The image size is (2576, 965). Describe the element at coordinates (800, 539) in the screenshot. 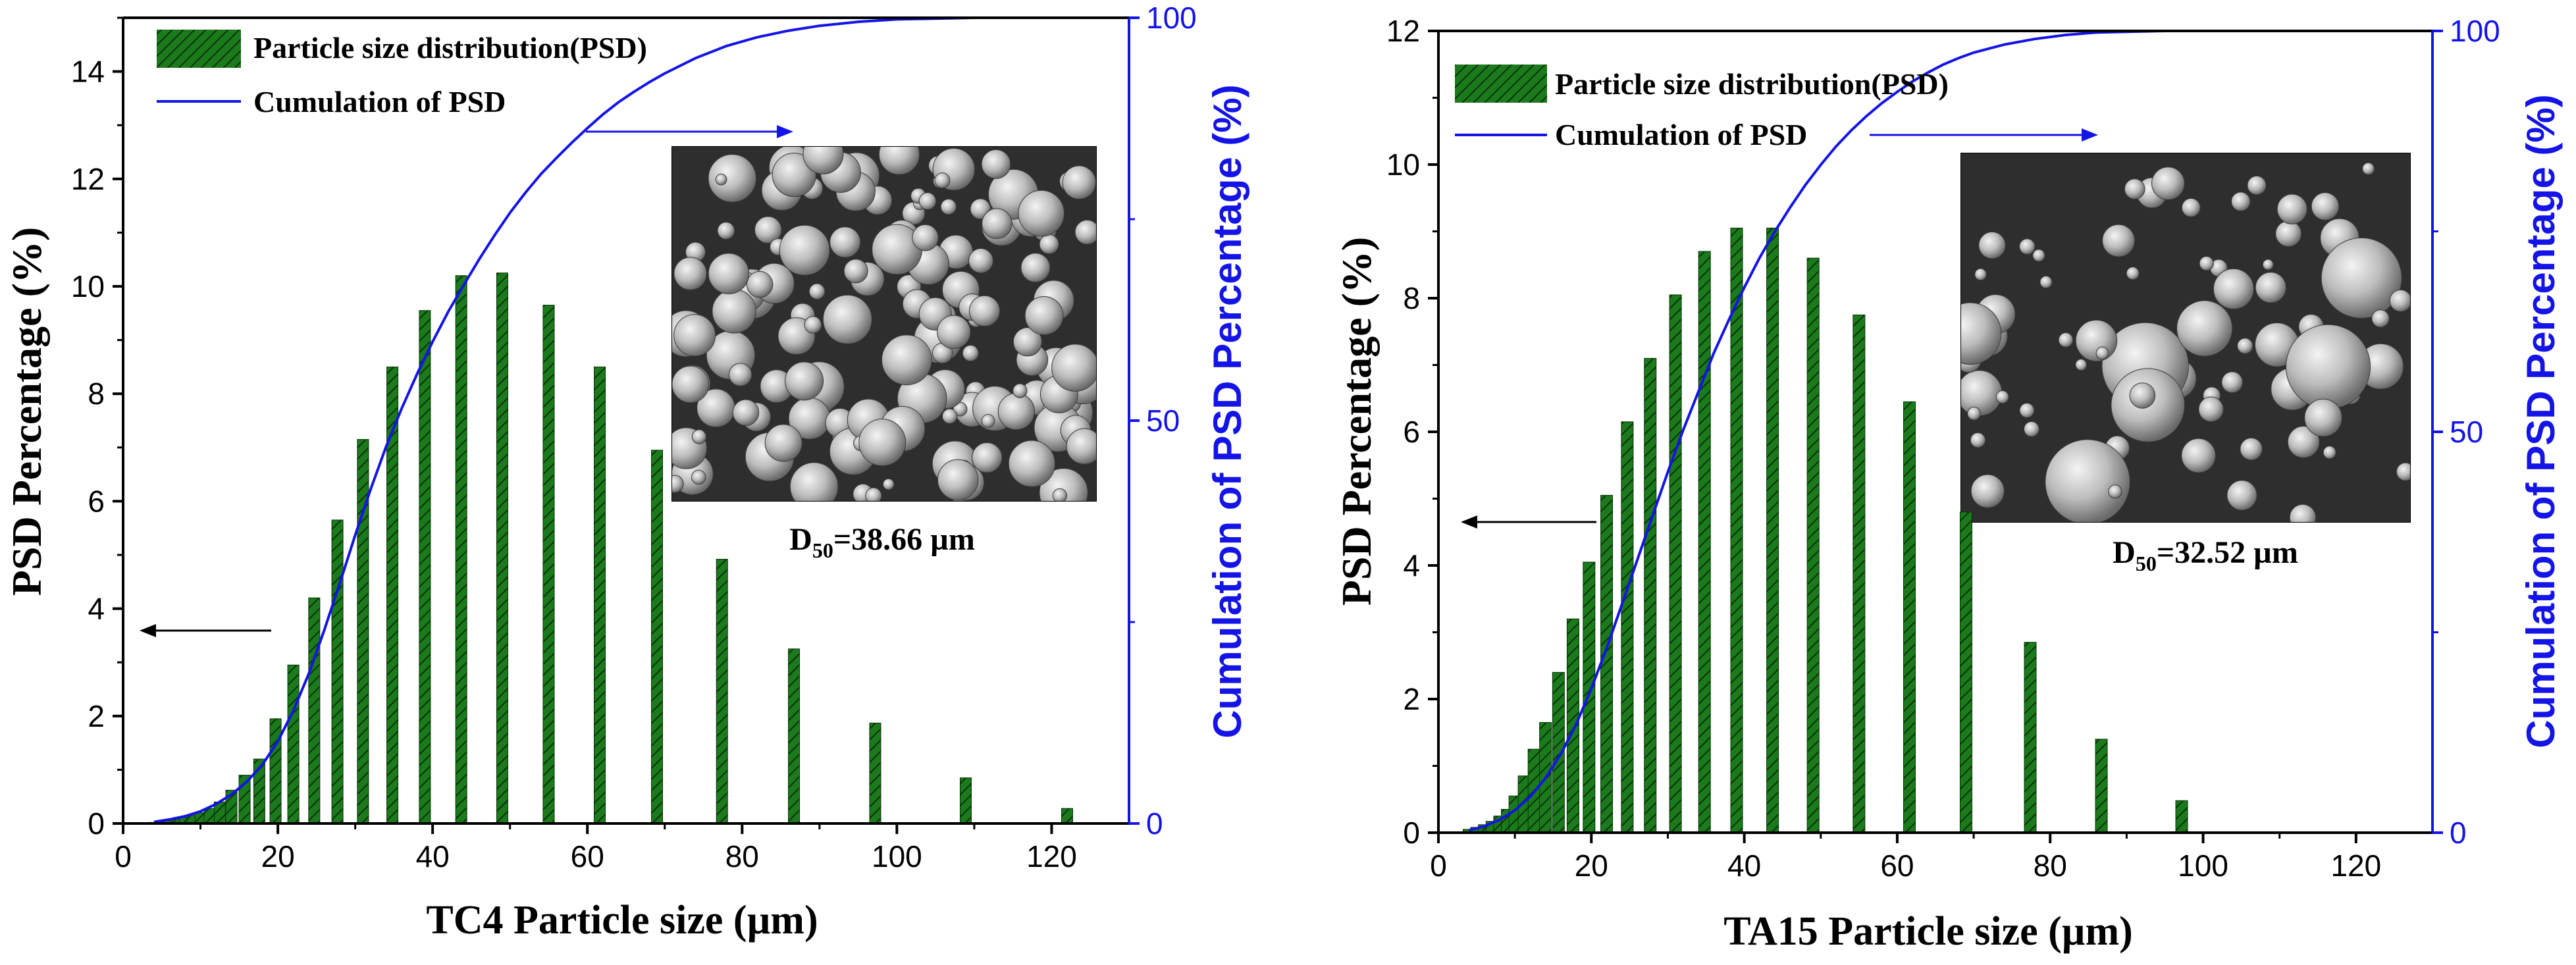

I see `d50-prefix-tc4: D` at that location.